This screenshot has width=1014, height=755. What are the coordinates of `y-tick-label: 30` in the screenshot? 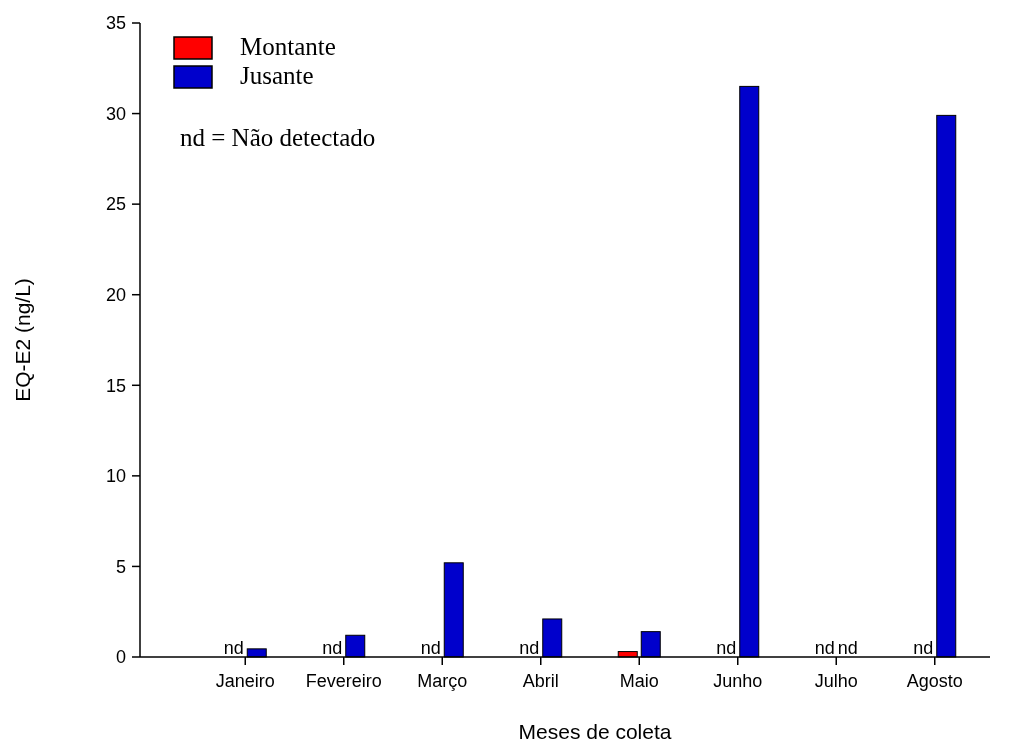 It's located at (115, 113).